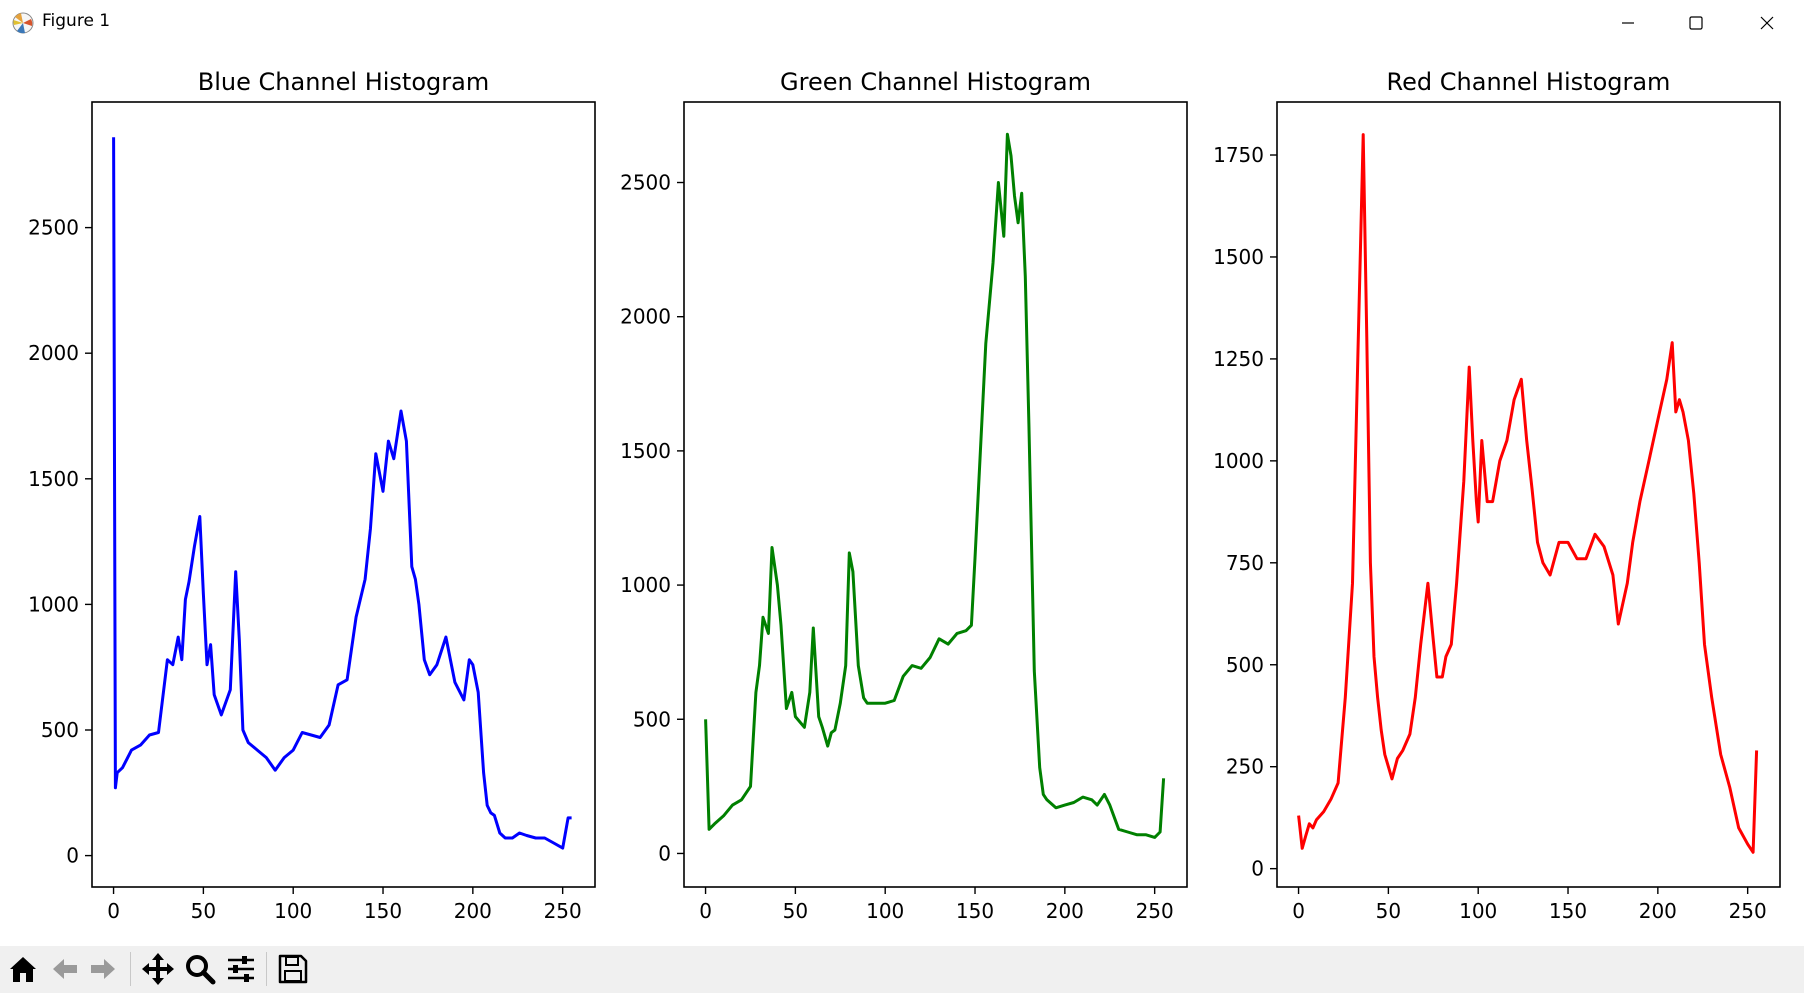  I want to click on chart-title: Red Channel Histogram, so click(1529, 82).